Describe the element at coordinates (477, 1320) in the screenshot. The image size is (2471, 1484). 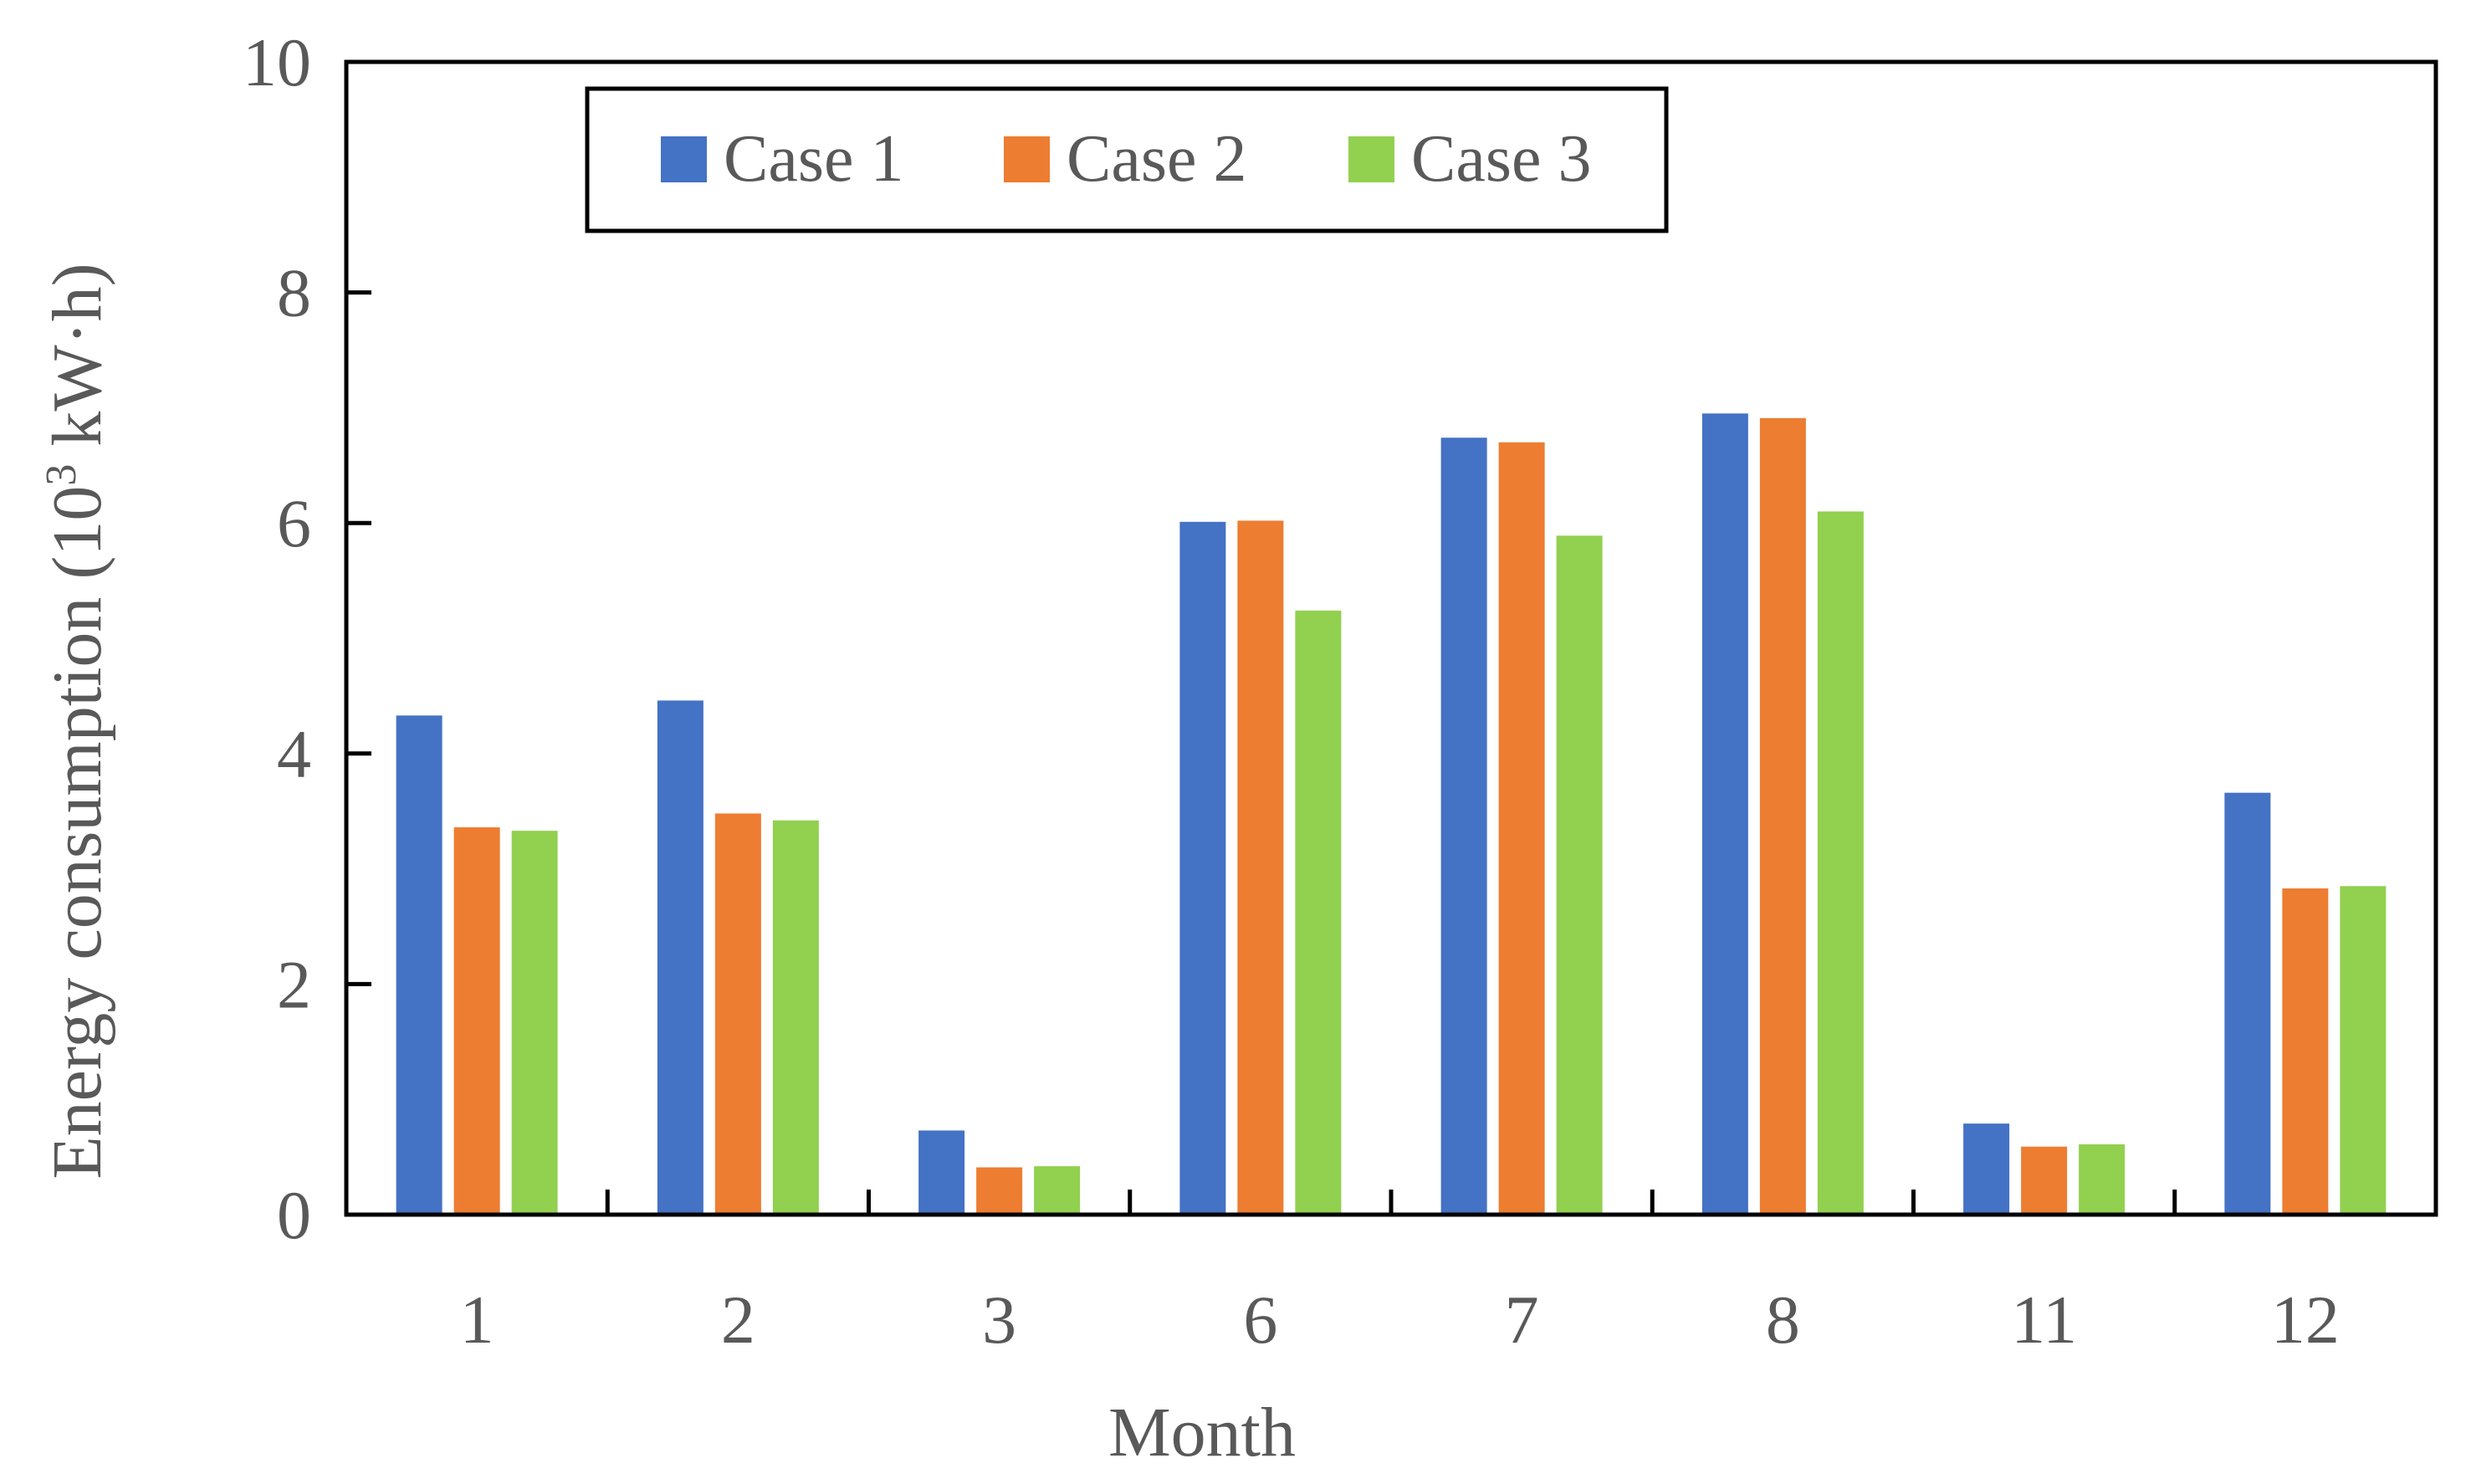
I see `x-tick-label: 1` at that location.